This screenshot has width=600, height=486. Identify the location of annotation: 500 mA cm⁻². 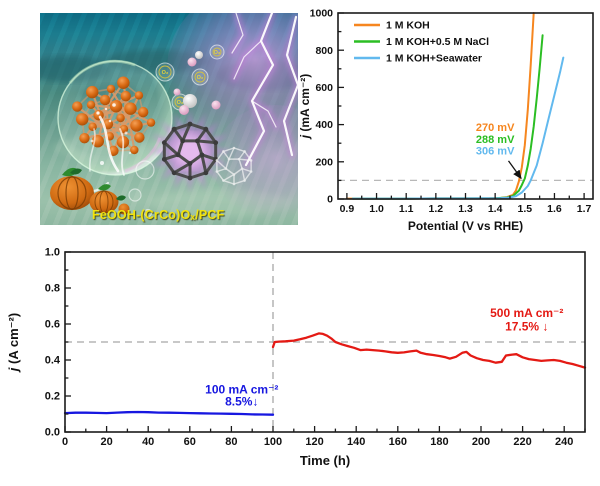
(526, 313).